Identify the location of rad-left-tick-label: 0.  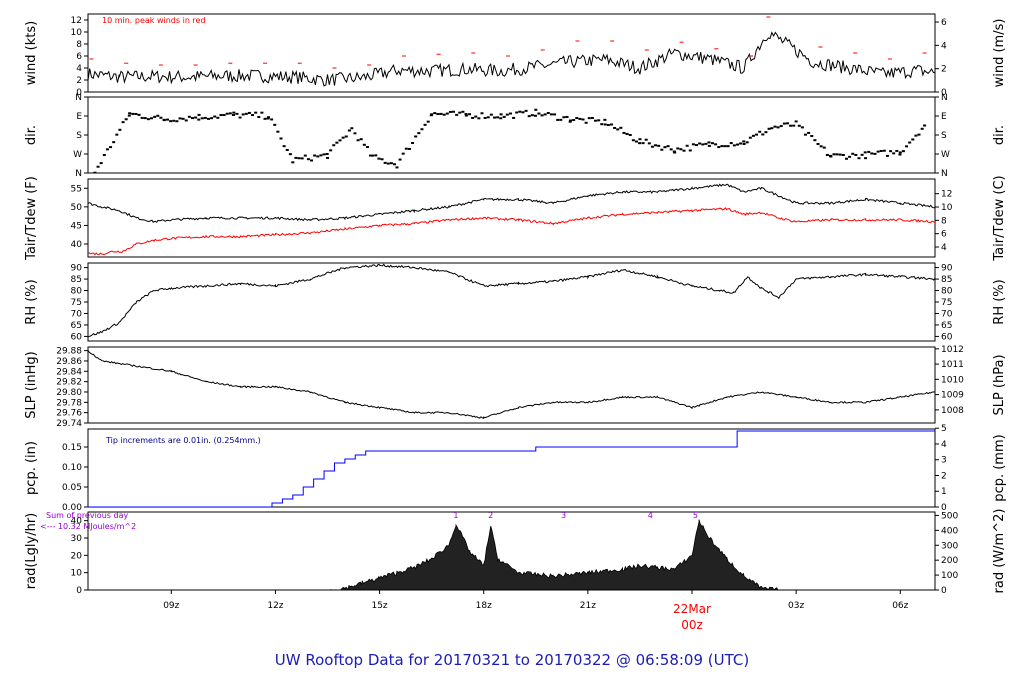
(79, 591).